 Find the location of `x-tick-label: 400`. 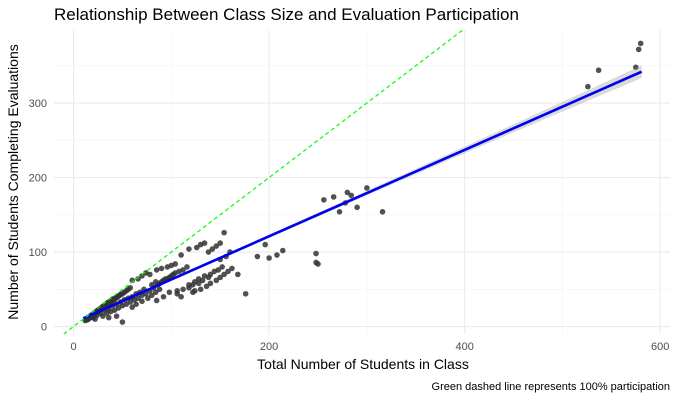

x-tick-label: 400 is located at coordinates (464, 347).